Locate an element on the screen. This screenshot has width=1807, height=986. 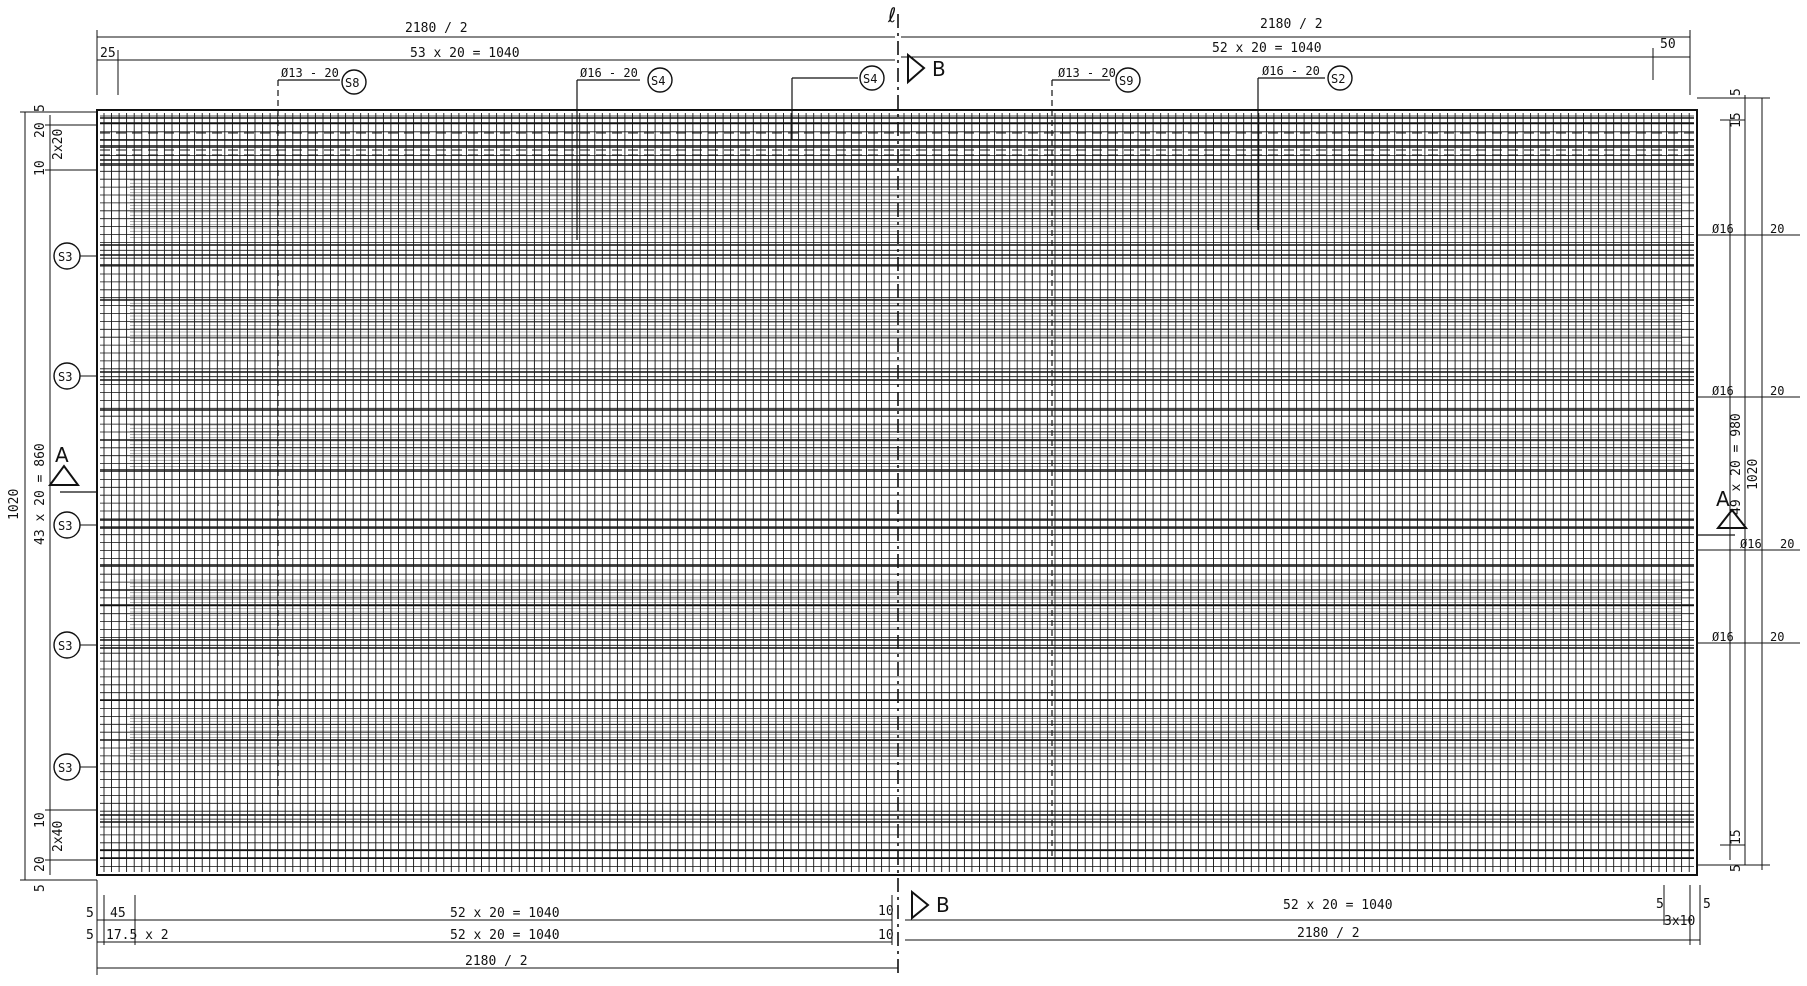
left-s3-tag-1: S3 is located at coordinates (65, 257).